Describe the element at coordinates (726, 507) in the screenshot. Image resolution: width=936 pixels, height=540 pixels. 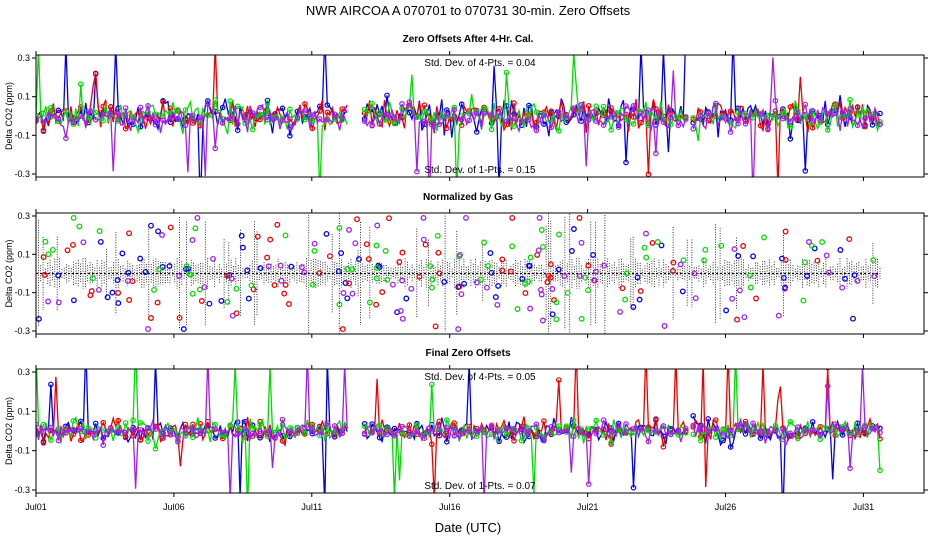
I see `x-tick-label: Jul26` at that location.